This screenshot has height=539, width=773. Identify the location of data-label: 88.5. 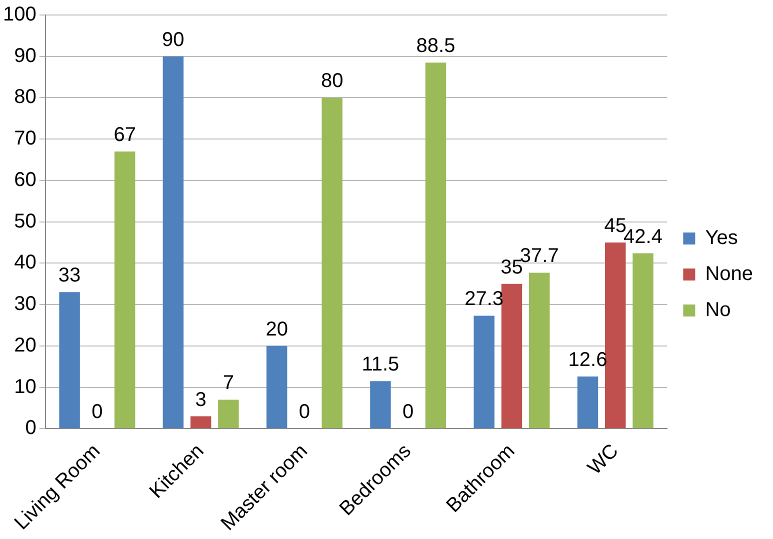
(436, 46).